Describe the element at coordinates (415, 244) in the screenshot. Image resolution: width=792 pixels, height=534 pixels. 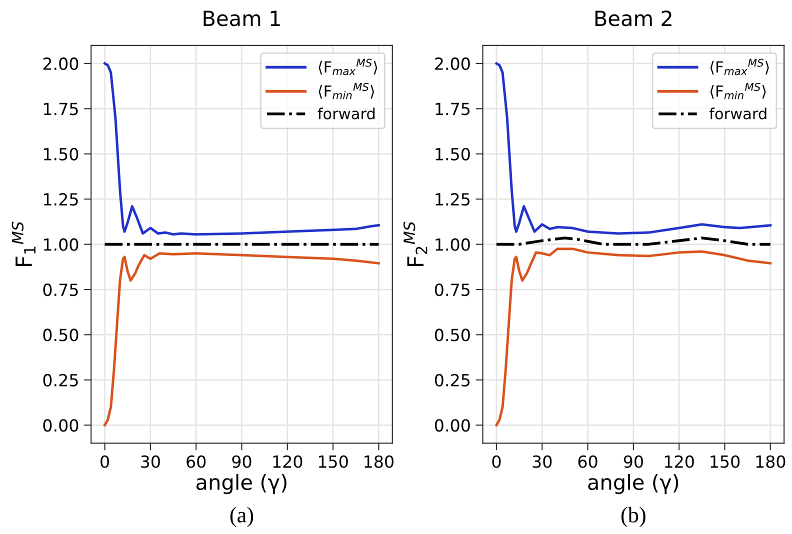
I see `y-axis-title: F$_{2}$$^{MS}$` at that location.